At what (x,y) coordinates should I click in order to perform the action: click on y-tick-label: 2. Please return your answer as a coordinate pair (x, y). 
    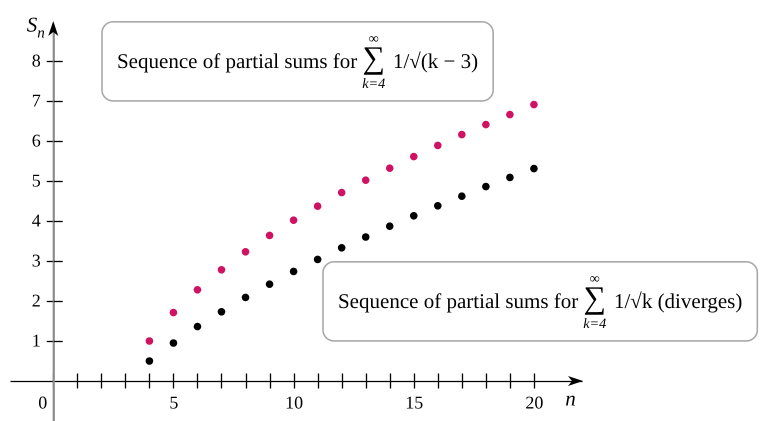
    Looking at the image, I should click on (36, 300).